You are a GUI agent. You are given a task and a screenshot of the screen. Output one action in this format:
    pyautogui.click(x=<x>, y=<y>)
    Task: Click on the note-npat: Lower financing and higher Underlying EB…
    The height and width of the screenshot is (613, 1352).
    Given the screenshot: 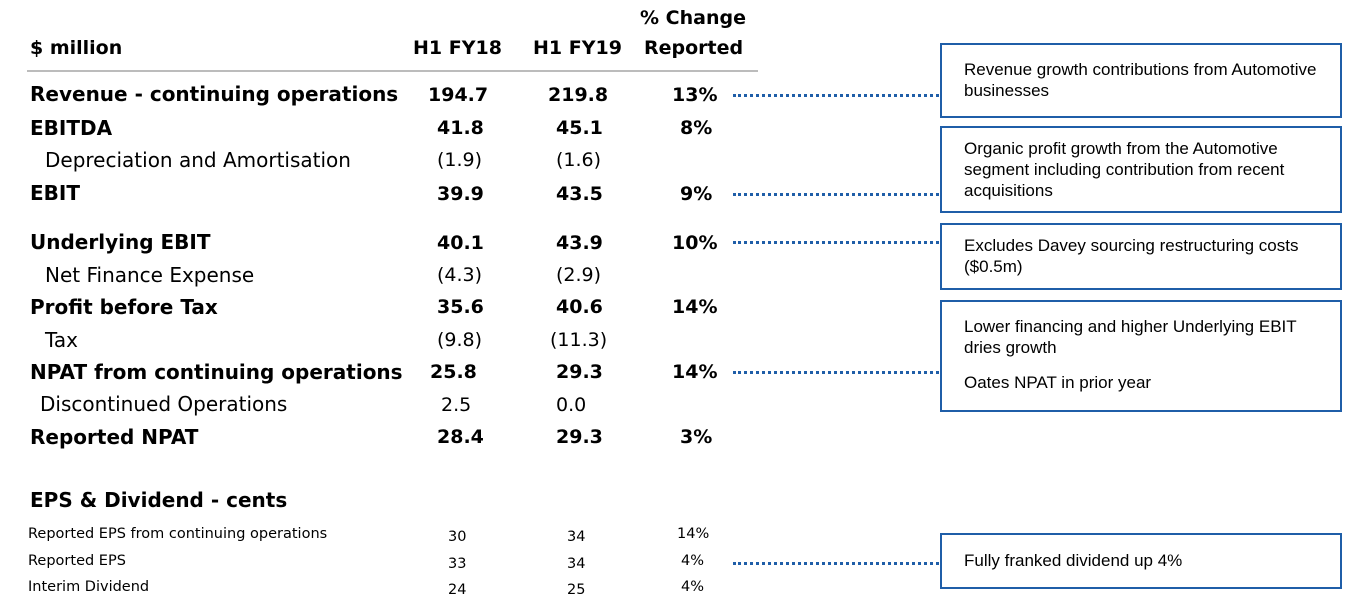 What is the action you would take?
    pyautogui.click(x=1141, y=356)
    